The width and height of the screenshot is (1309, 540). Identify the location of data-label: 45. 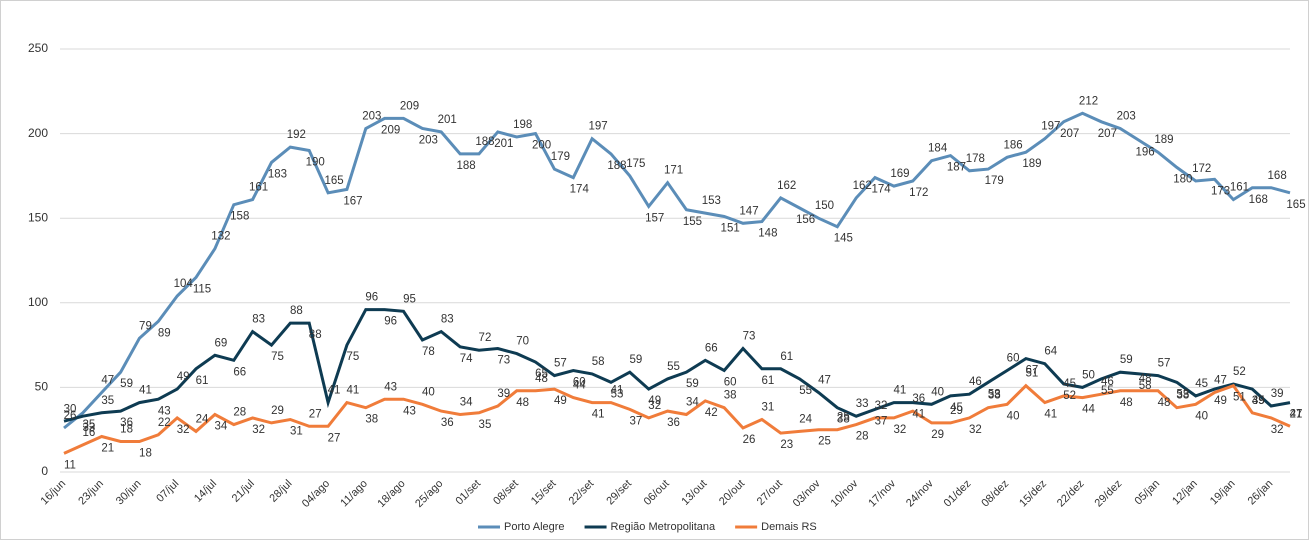
(1201, 384).